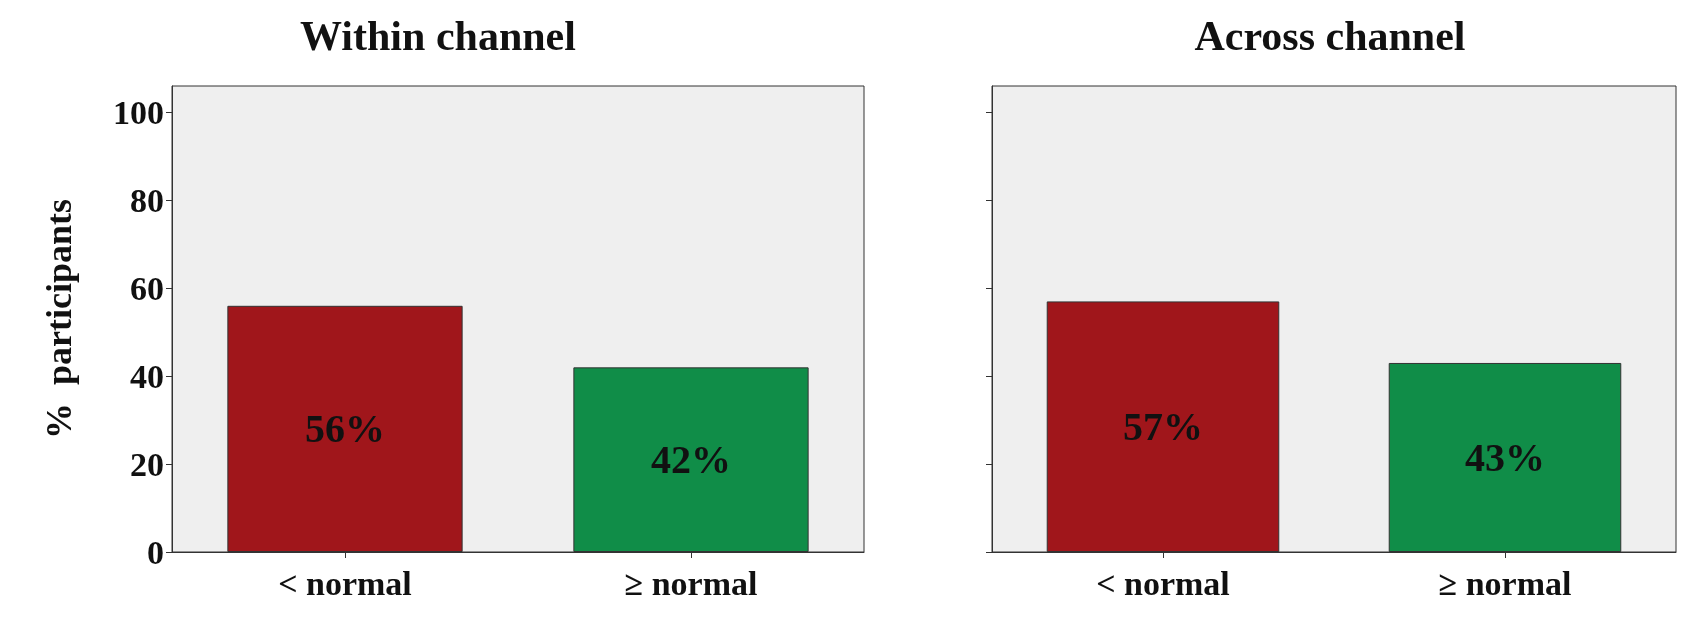  I want to click on y-tick-label: 0, so click(155, 552).